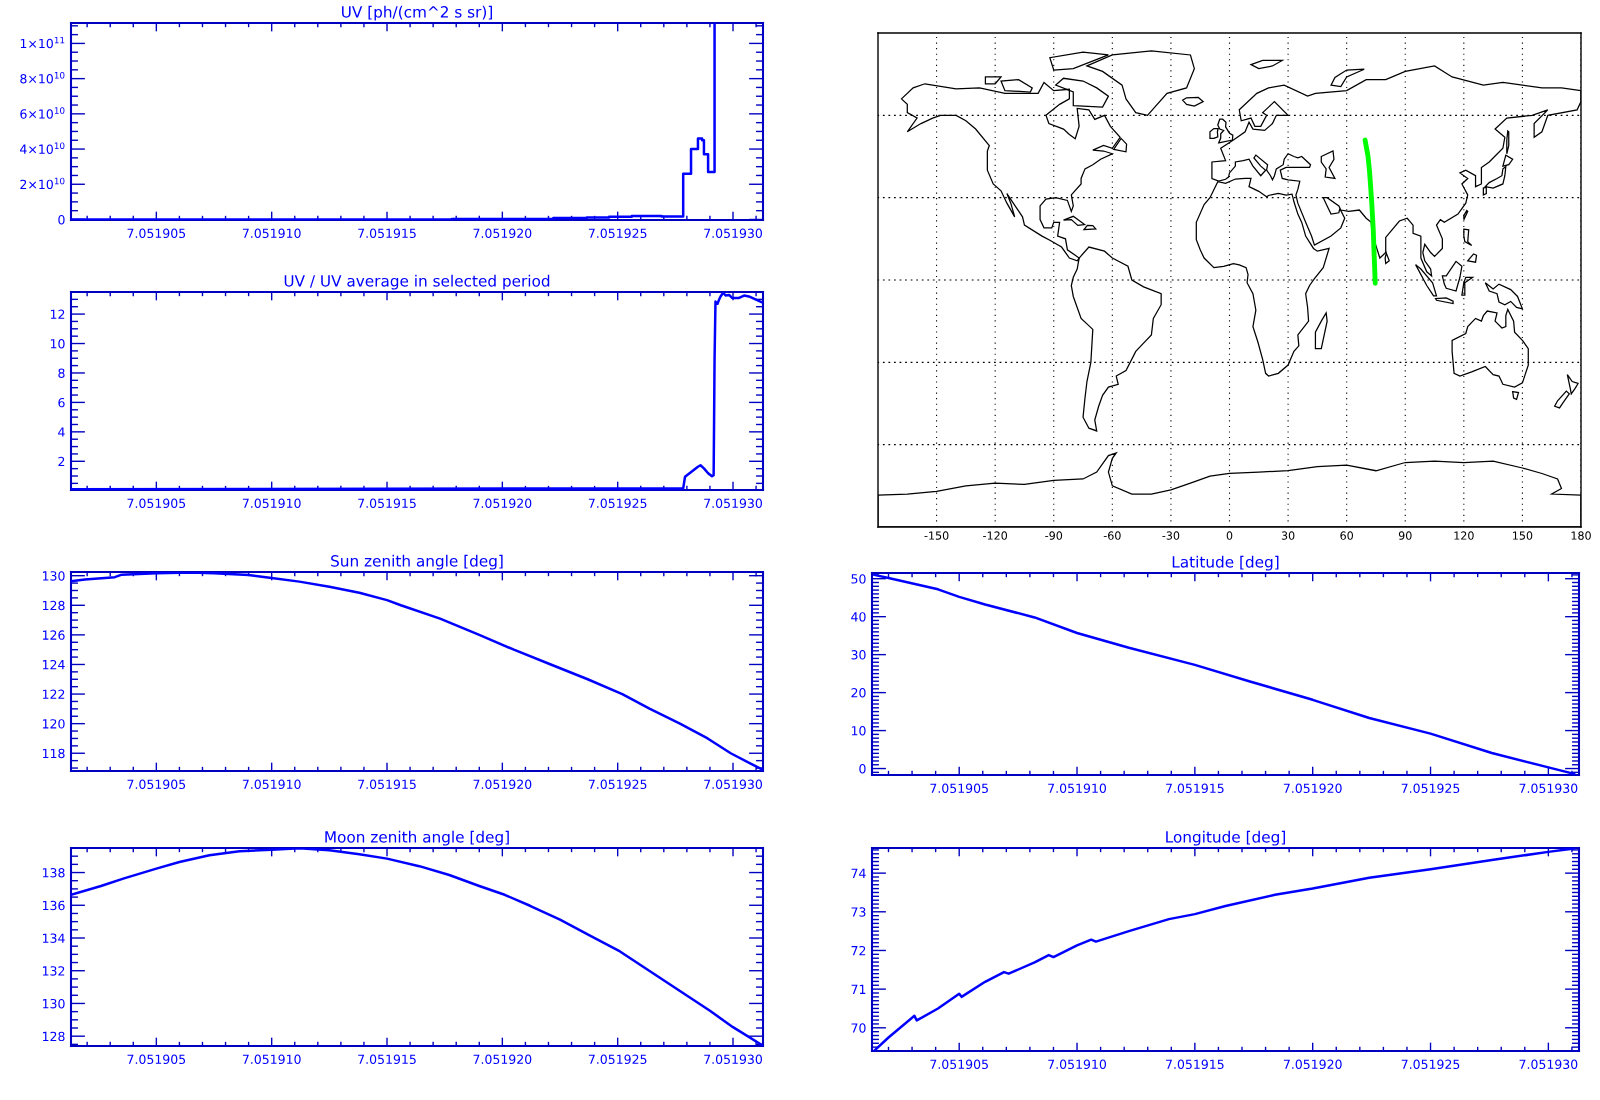 The image size is (1600, 1100). What do you see at coordinates (53, 905) in the screenshot?
I see `y-tick-label: 136` at bounding box center [53, 905].